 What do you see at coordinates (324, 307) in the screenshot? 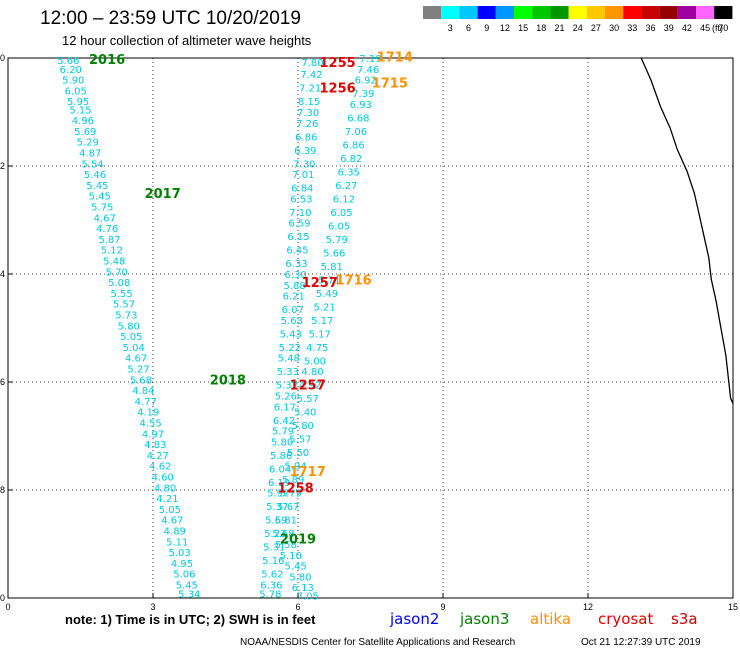
I see `wave-height-value: 5.21` at bounding box center [324, 307].